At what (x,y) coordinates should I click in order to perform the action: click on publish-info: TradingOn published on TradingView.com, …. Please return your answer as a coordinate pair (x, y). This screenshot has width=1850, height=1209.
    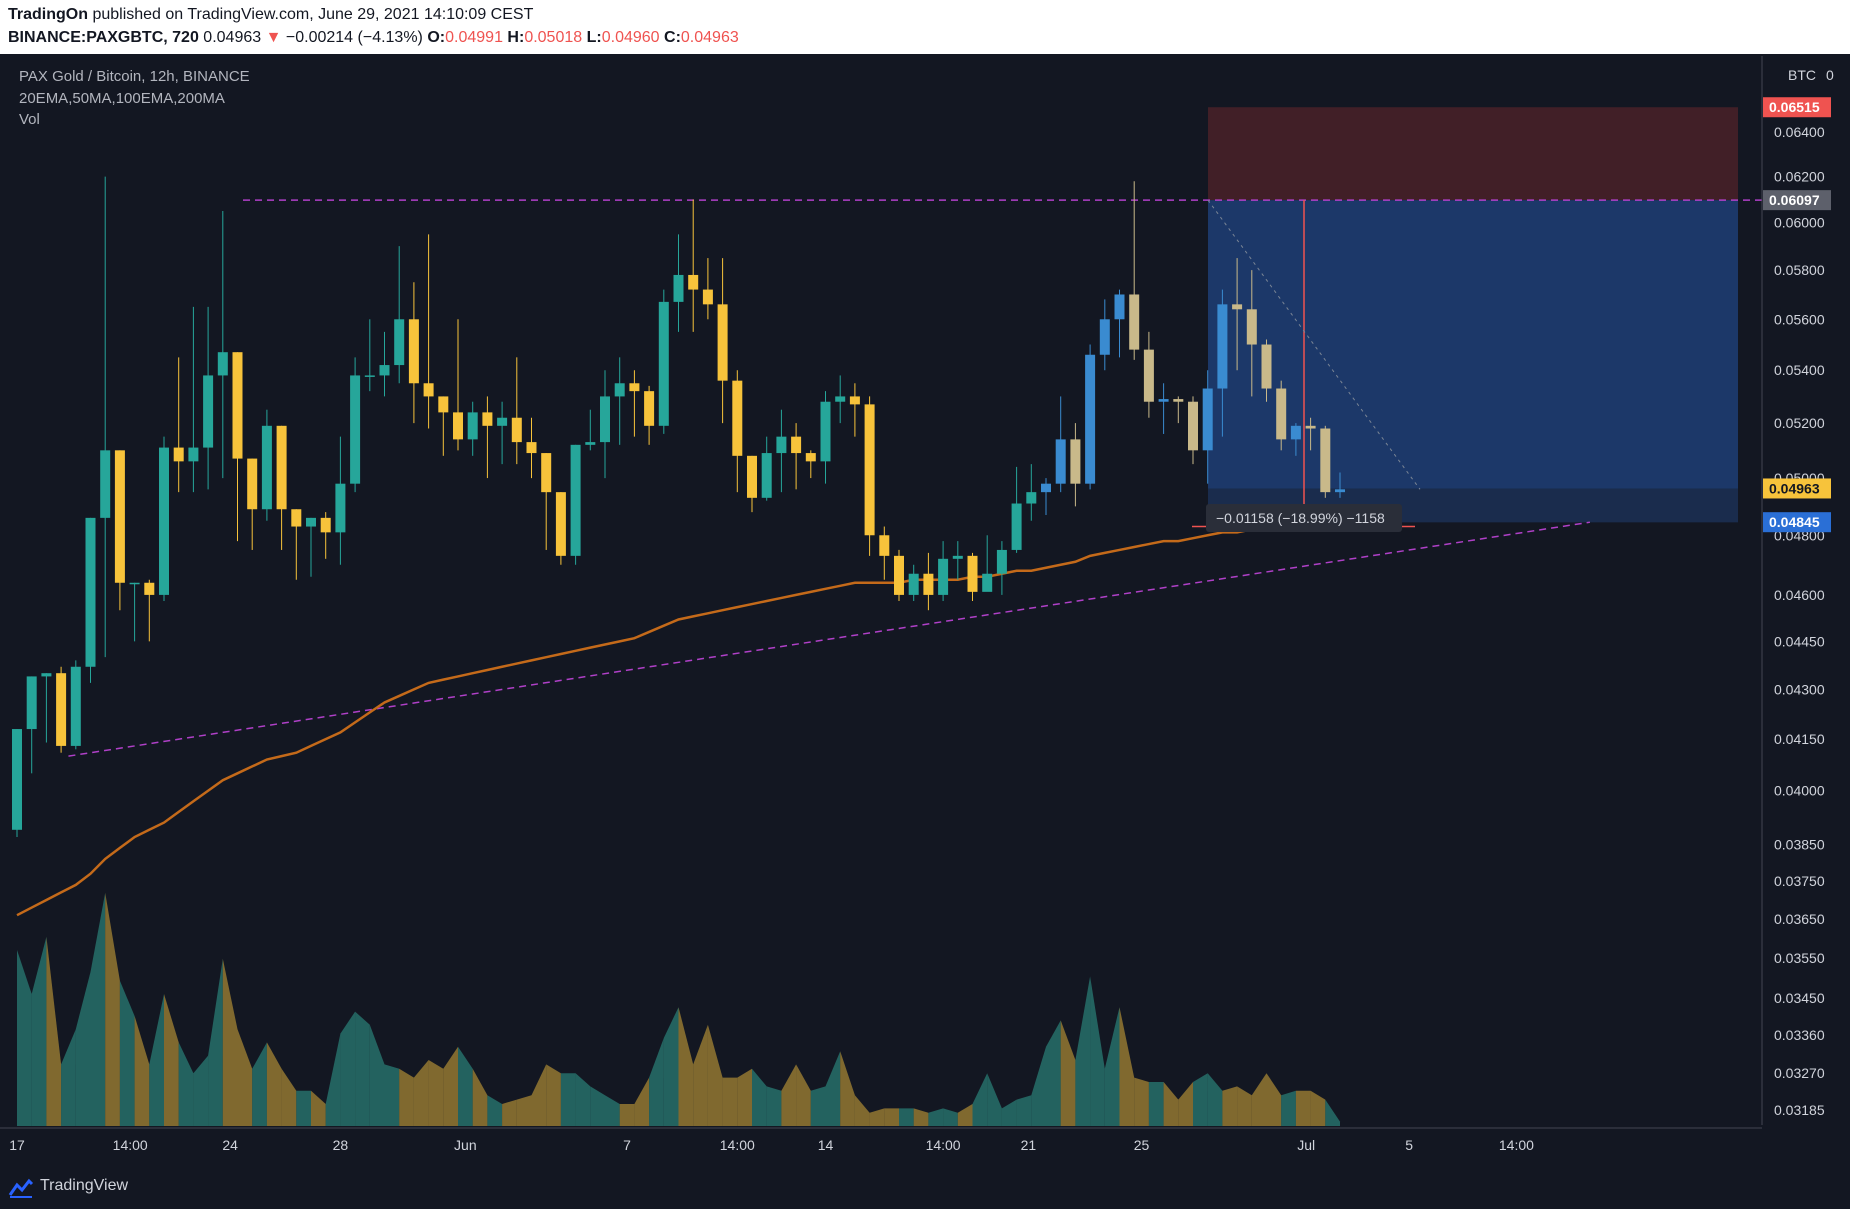
    Looking at the image, I should click on (270, 15).